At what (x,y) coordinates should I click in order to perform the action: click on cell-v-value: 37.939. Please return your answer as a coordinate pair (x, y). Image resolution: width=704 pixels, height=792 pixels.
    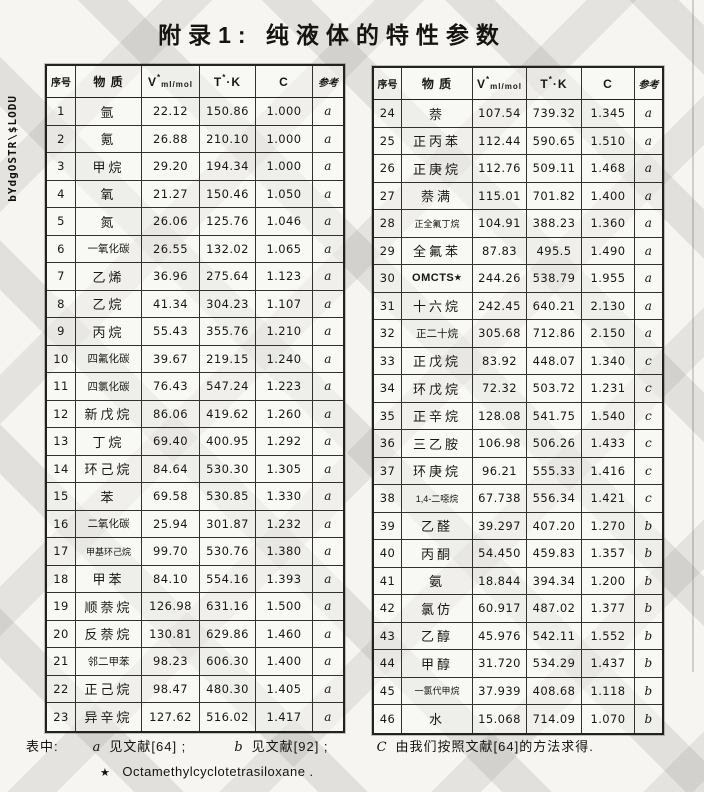
    Looking at the image, I should click on (500, 691).